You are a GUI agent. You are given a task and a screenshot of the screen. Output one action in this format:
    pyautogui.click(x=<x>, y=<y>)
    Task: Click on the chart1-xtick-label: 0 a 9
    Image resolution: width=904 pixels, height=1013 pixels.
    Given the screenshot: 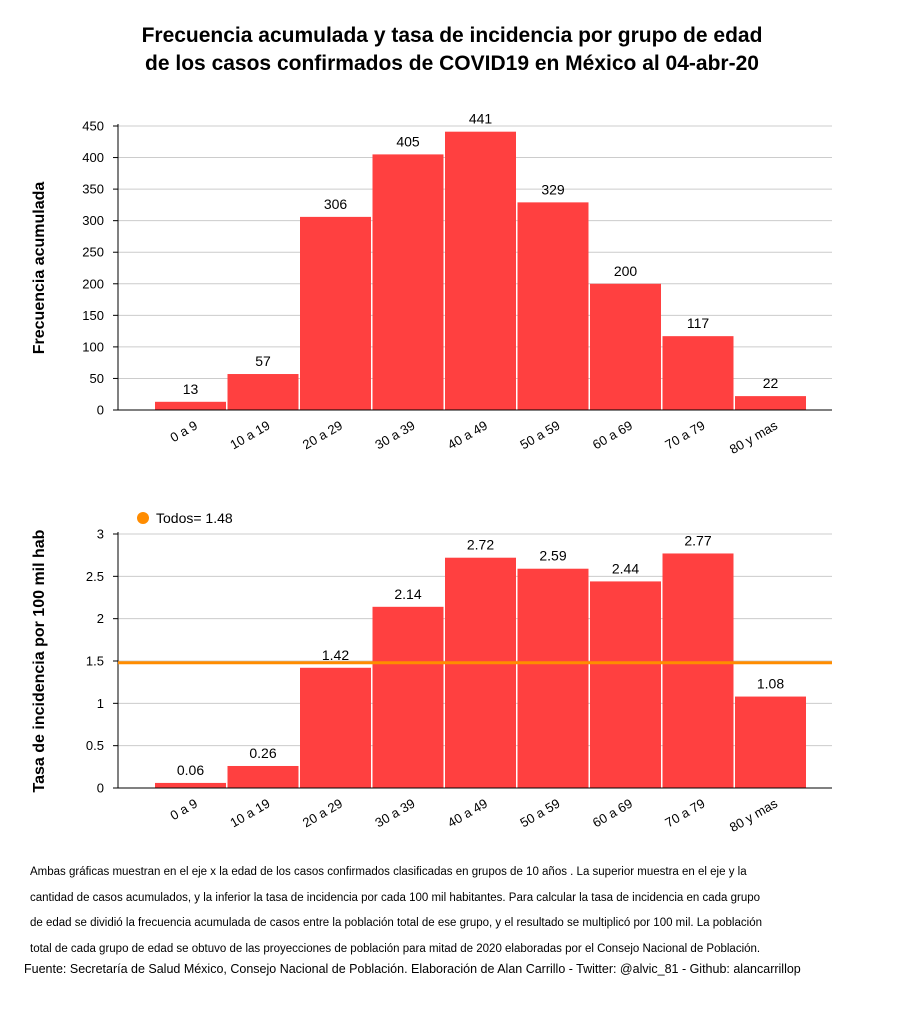 What is the action you would take?
    pyautogui.click(x=183, y=431)
    